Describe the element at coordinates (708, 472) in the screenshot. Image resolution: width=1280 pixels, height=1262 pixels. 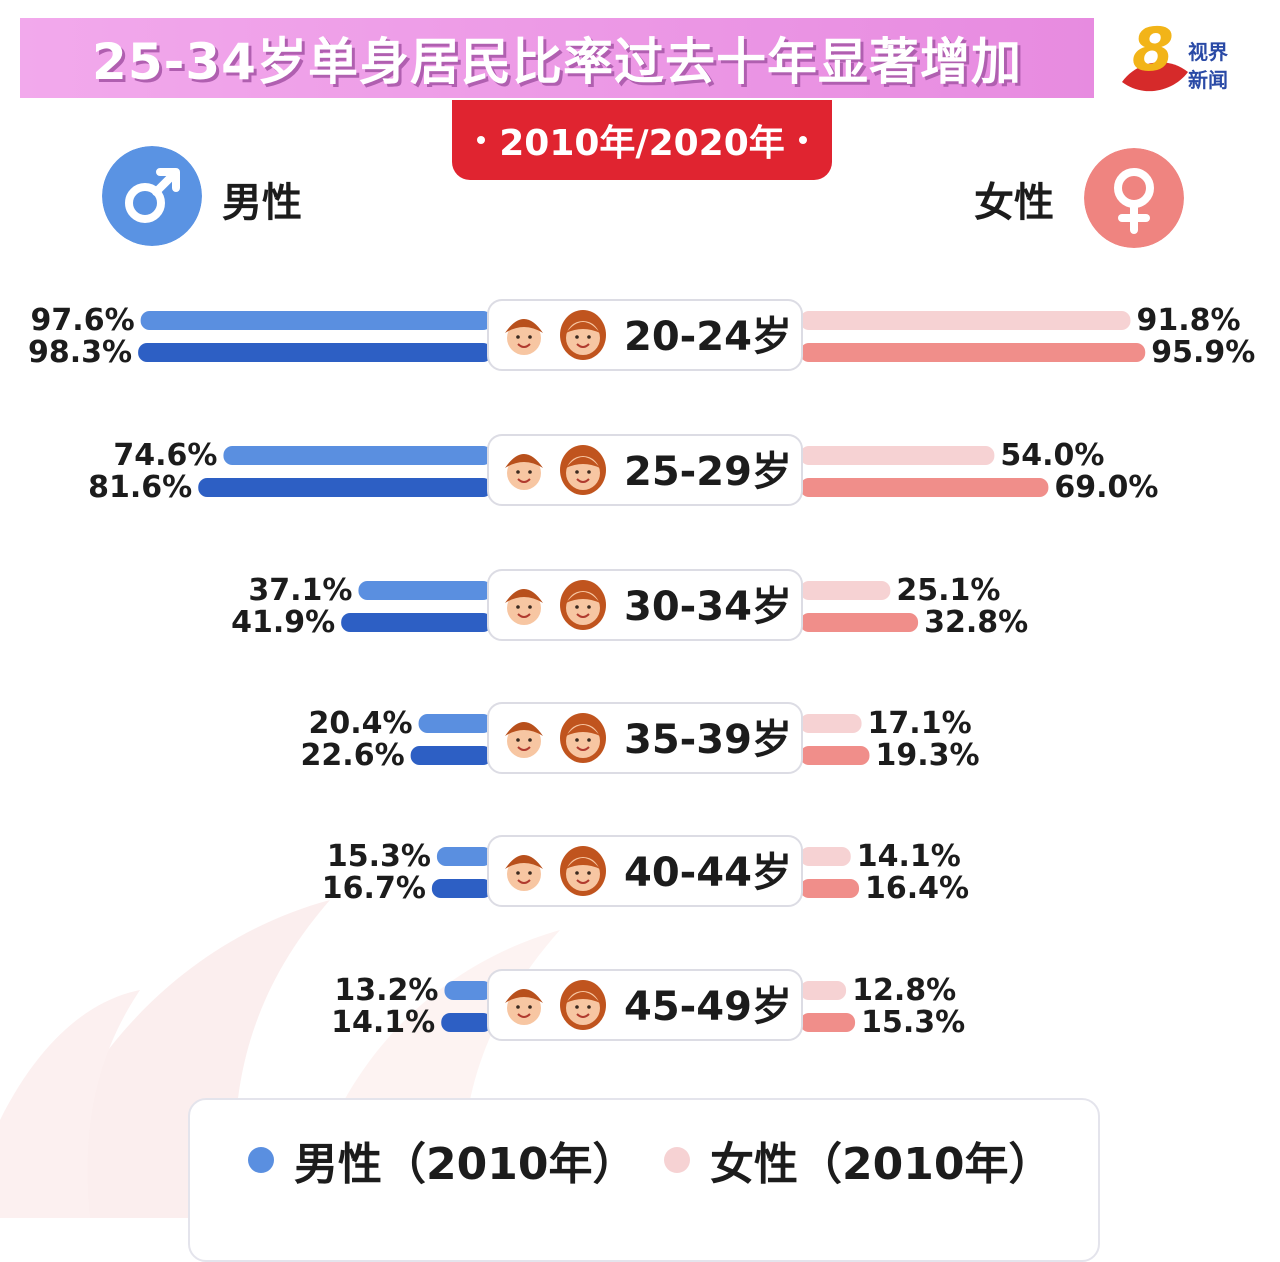
I see `age-group-label: 25-29岁` at that location.